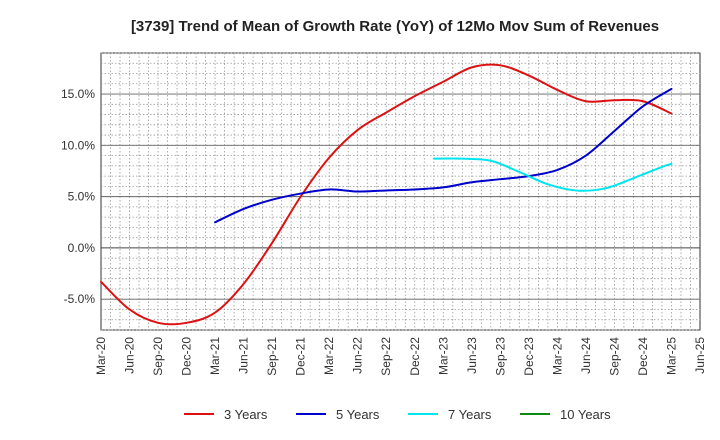  What do you see at coordinates (614, 356) in the screenshot?
I see `x-tick-label: Sep-24` at bounding box center [614, 356].